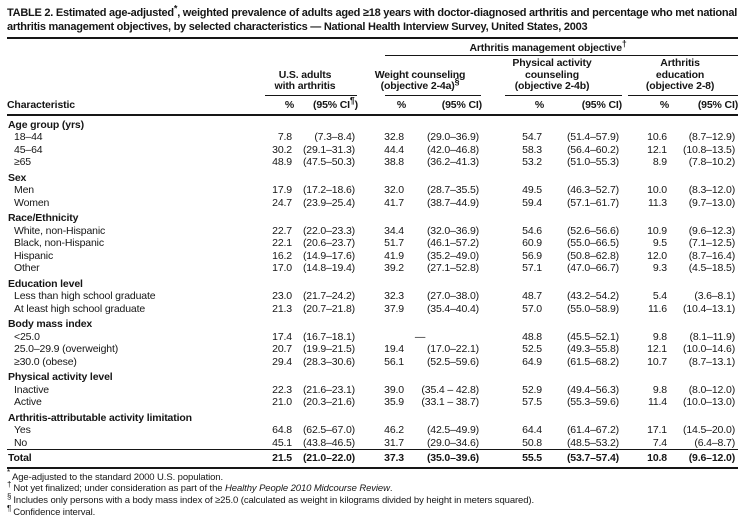 This screenshot has width=745, height=518. What do you see at coordinates (712, 336) in the screenshot?
I see `cell-ci: (8.1–11.9)` at bounding box center [712, 336].